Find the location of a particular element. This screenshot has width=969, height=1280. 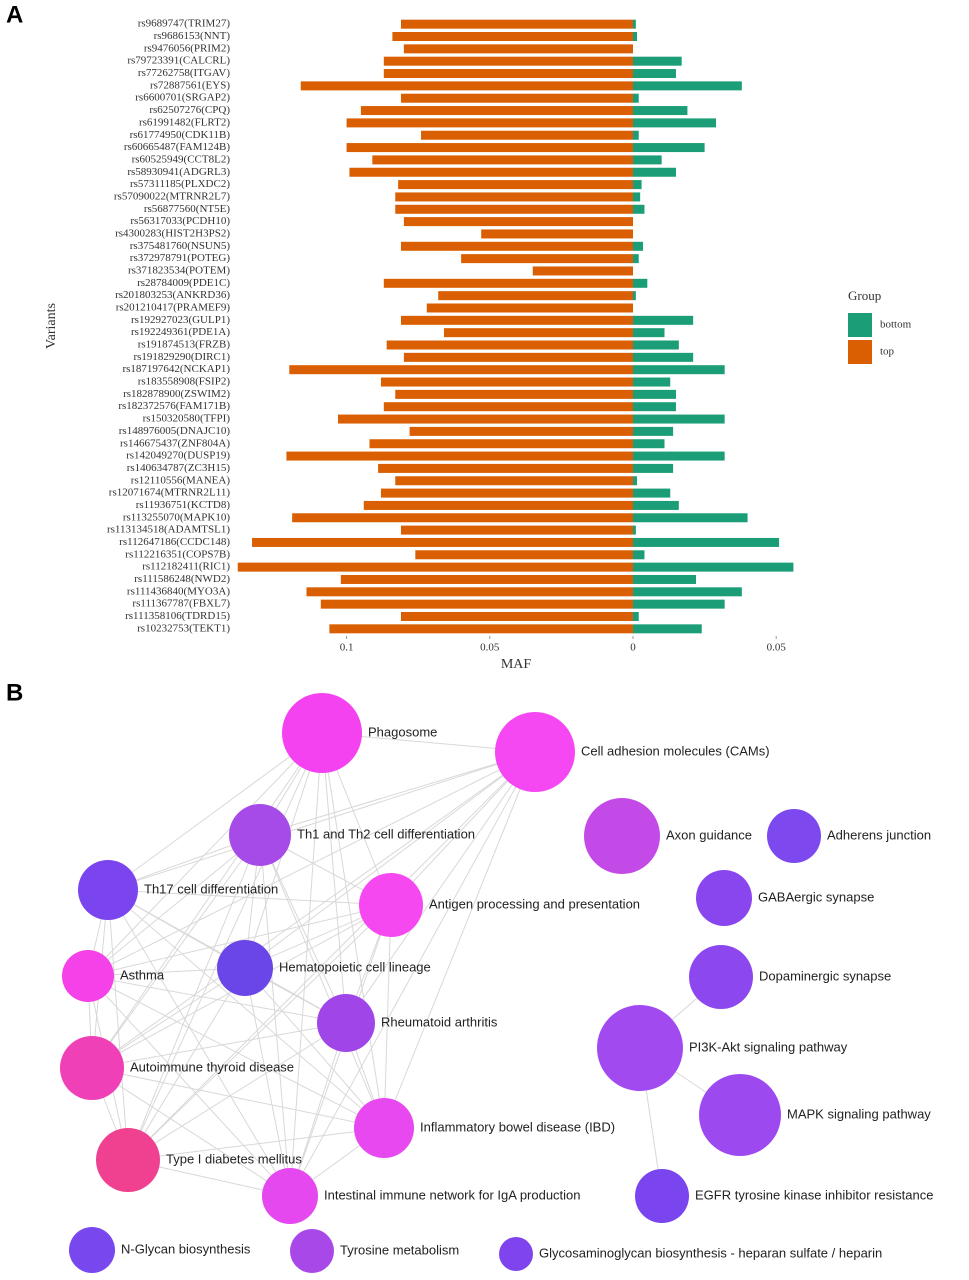

y-tick-label: rs140634787(ZC3H15) is located at coordinates (179, 468).